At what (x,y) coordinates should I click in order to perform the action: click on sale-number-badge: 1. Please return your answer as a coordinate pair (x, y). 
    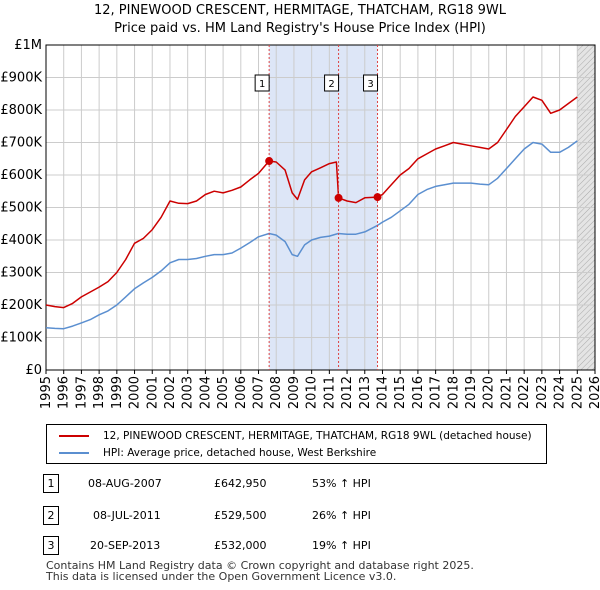
    Looking at the image, I should click on (51, 483).